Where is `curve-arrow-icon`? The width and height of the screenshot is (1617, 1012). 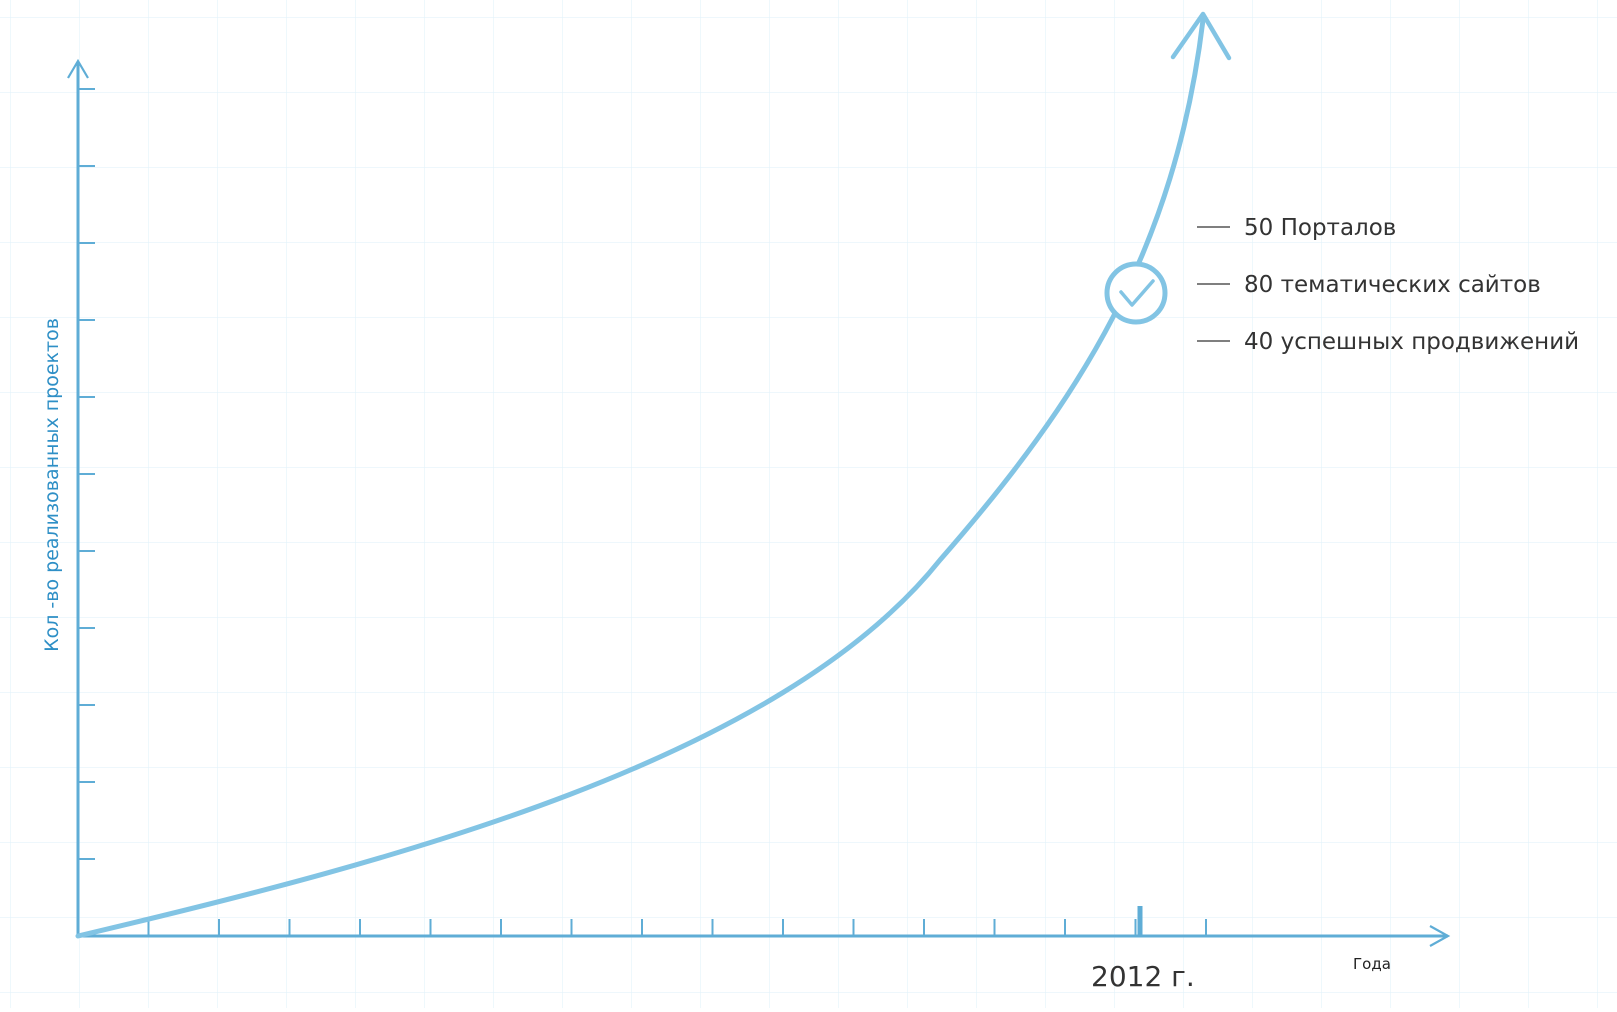
curve-arrow-icon is located at coordinates (1201, 36).